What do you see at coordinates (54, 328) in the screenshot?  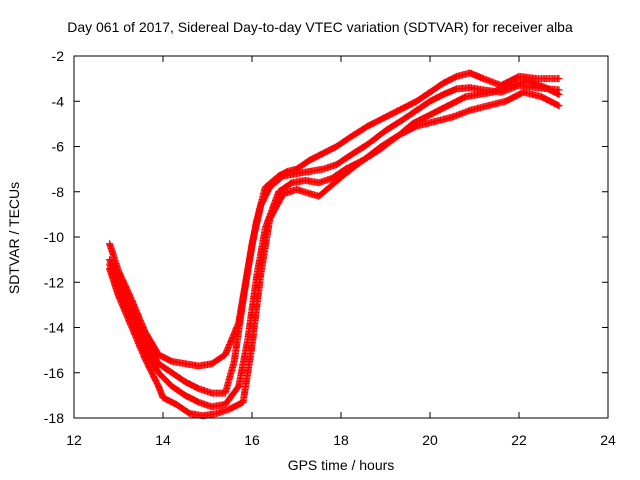 I see `y-tick-label: -14` at bounding box center [54, 328].